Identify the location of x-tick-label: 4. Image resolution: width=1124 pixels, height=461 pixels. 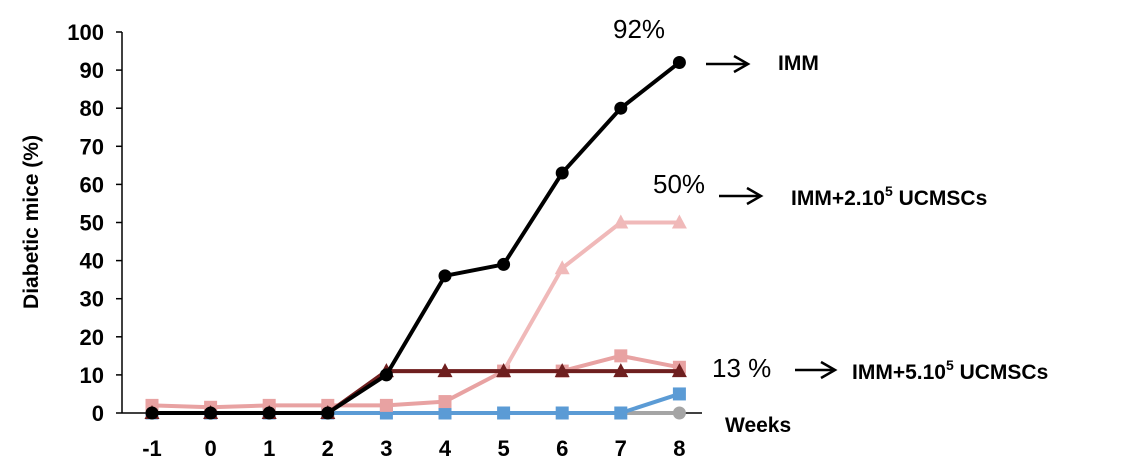
(445, 448).